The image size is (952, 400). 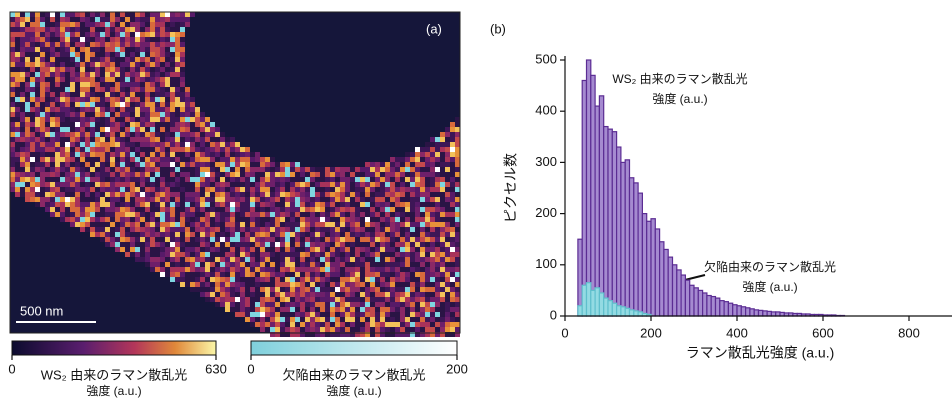 What do you see at coordinates (627, 312) in the screenshot?
I see `histogram-bar` at bounding box center [627, 312].